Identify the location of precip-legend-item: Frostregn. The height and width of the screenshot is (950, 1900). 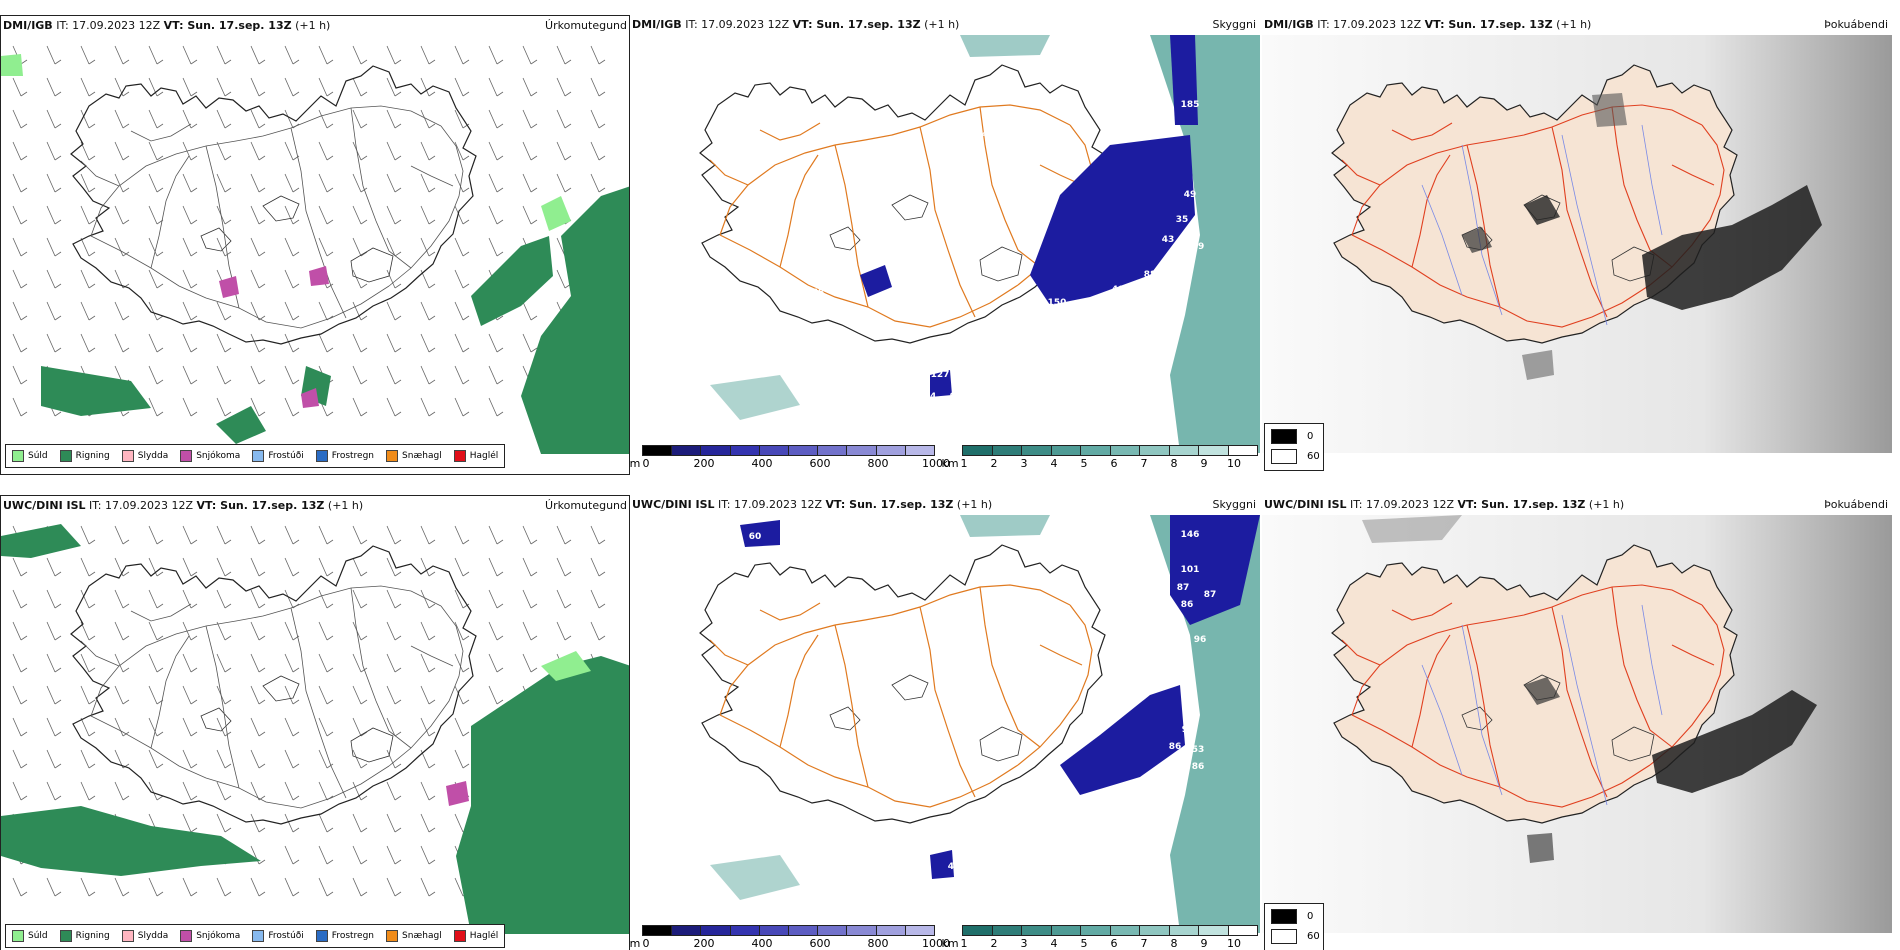
(344, 936).